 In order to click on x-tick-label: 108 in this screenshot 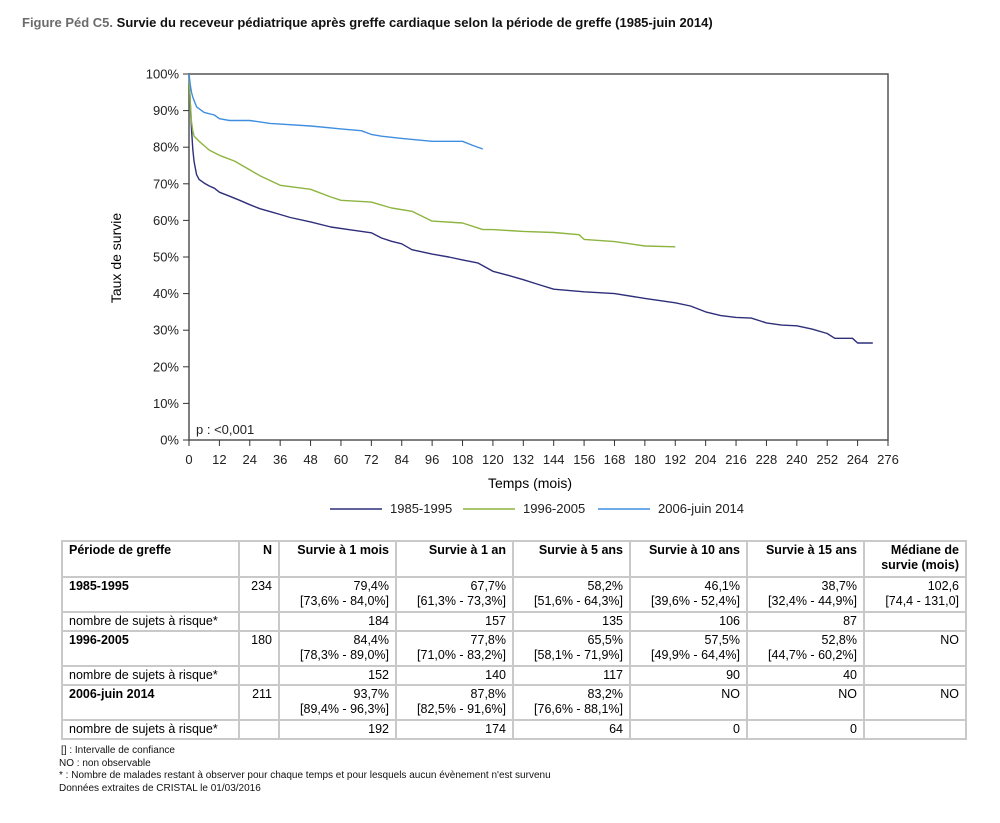, I will do `click(463, 459)`.